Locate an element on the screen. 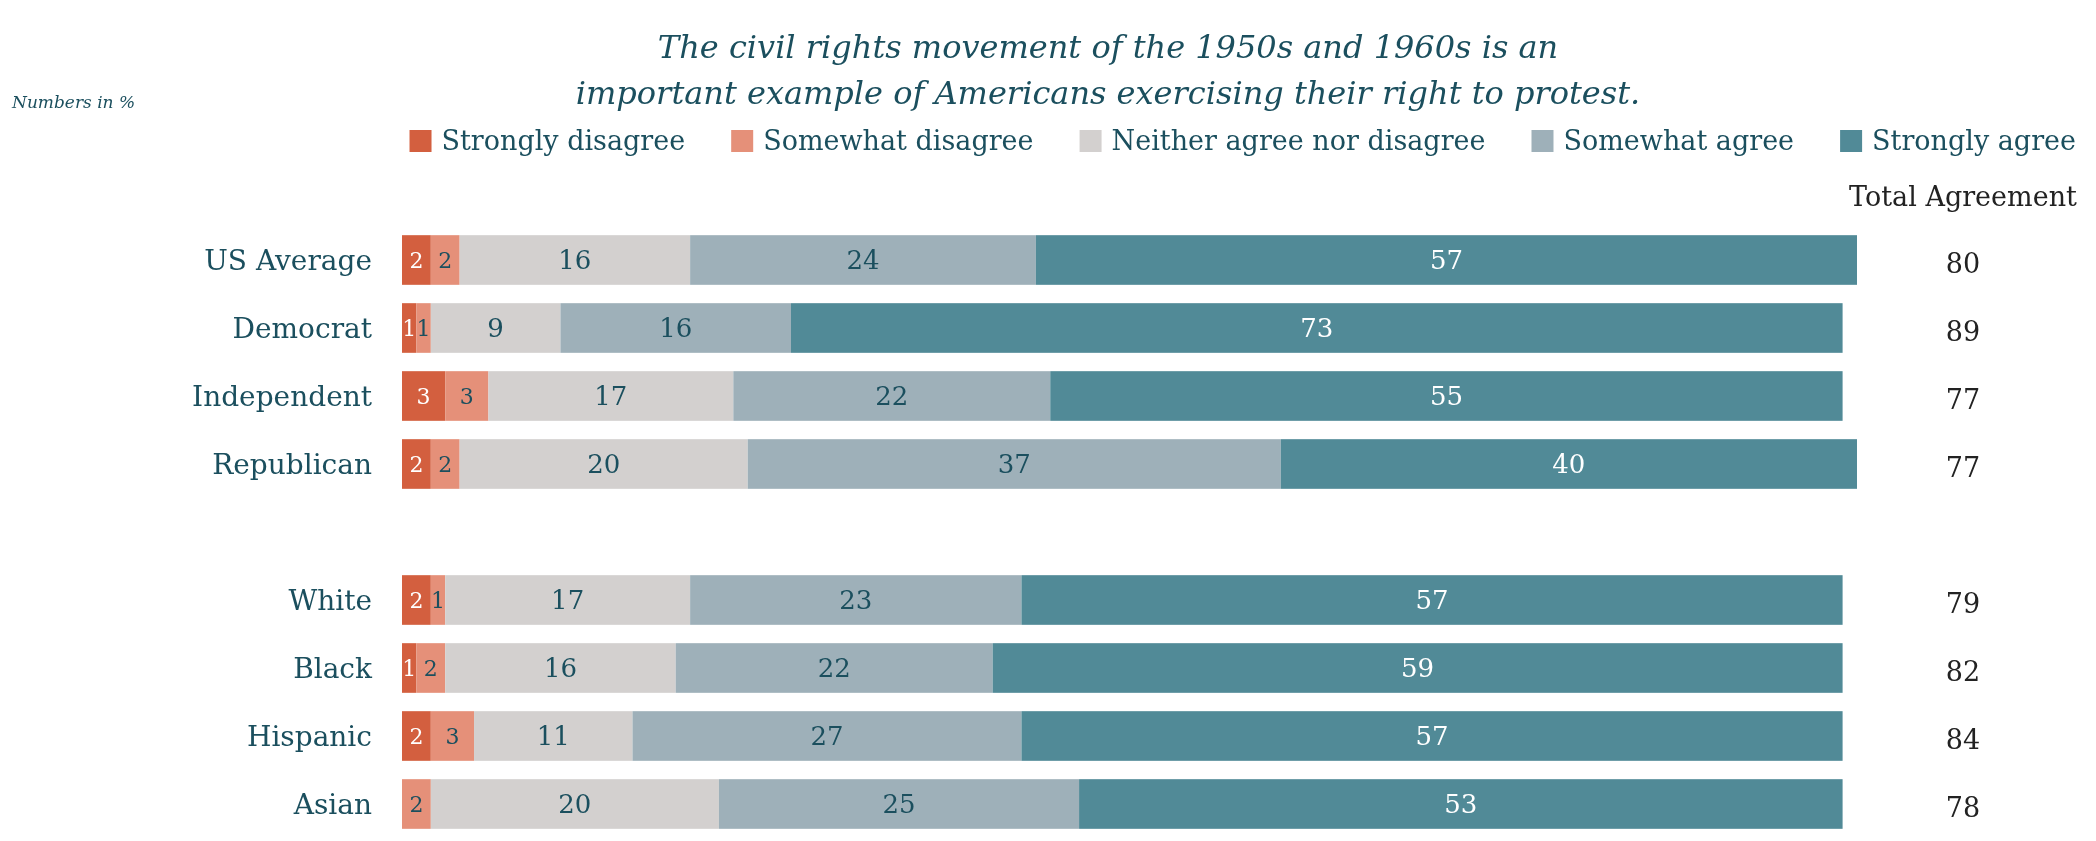  text: 82 is located at coordinates (1963, 672).